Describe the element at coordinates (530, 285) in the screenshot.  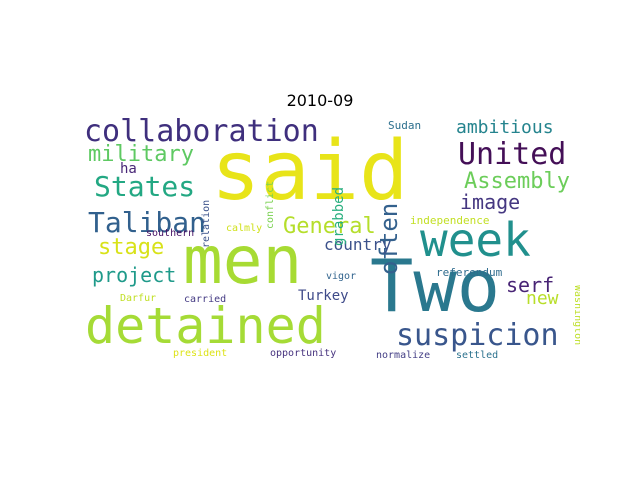
I see `word-serf: serf` at that location.